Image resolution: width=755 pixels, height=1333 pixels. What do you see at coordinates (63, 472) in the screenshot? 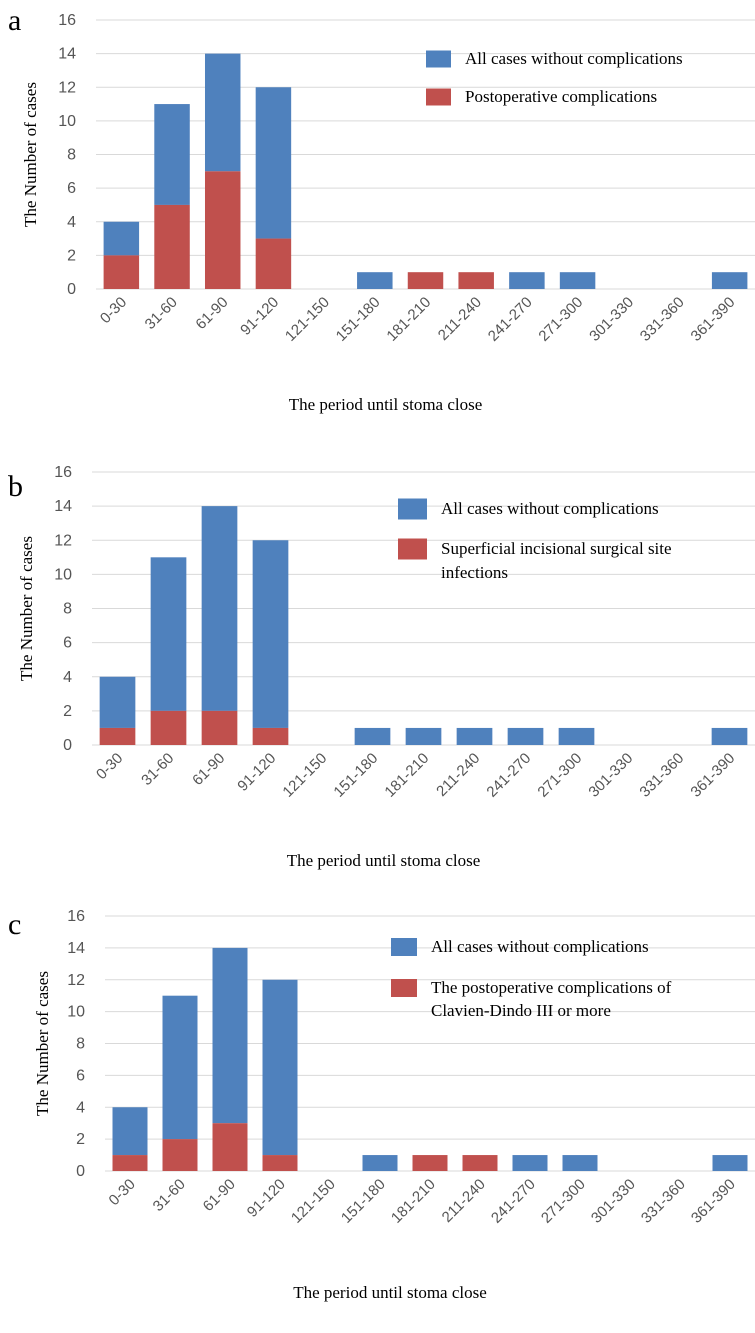
I see `panel-b-y-tick-label: 16` at bounding box center [63, 472].